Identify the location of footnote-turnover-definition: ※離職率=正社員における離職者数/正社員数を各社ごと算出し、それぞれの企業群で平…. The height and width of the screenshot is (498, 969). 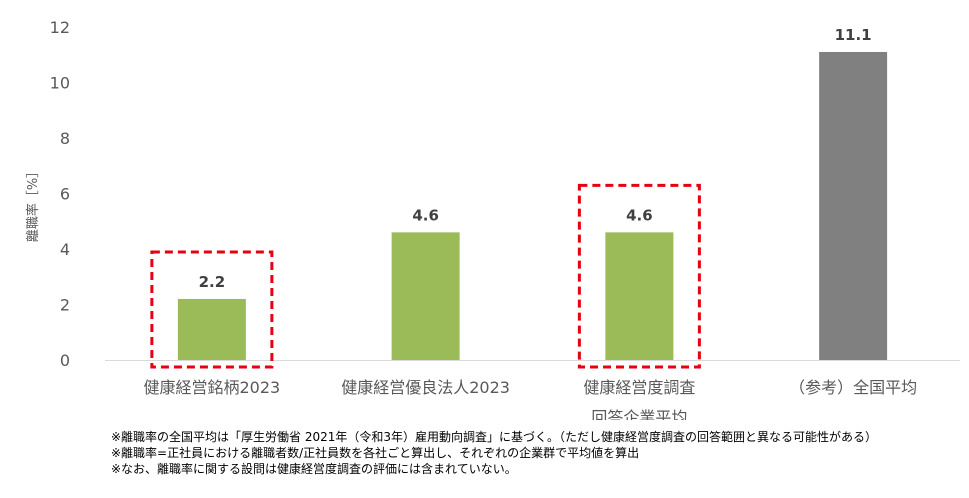
(375, 453).